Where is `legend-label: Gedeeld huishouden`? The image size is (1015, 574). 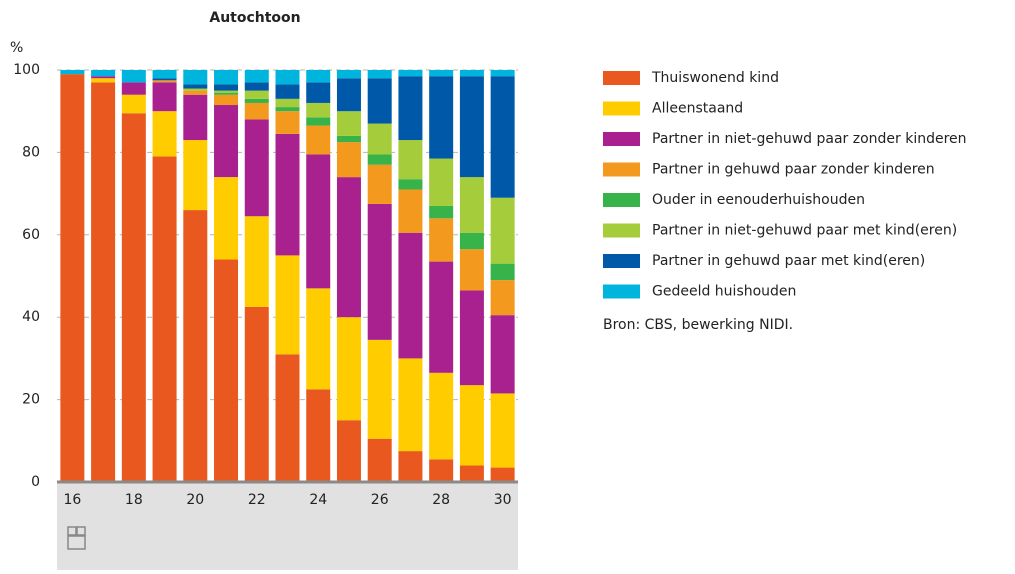
legend-label: Gedeeld huishouden is located at coordinates (724, 292).